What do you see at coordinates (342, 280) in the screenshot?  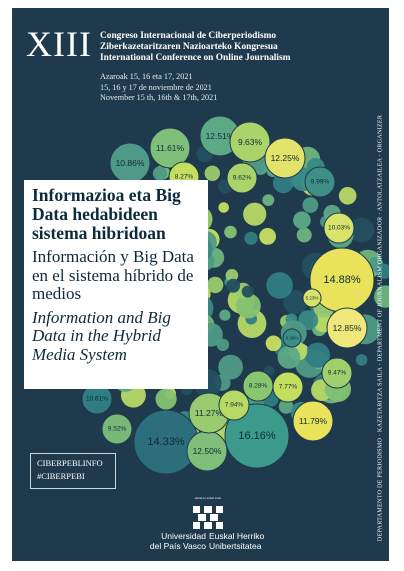 I see `bubble-label: 14.88%` at bounding box center [342, 280].